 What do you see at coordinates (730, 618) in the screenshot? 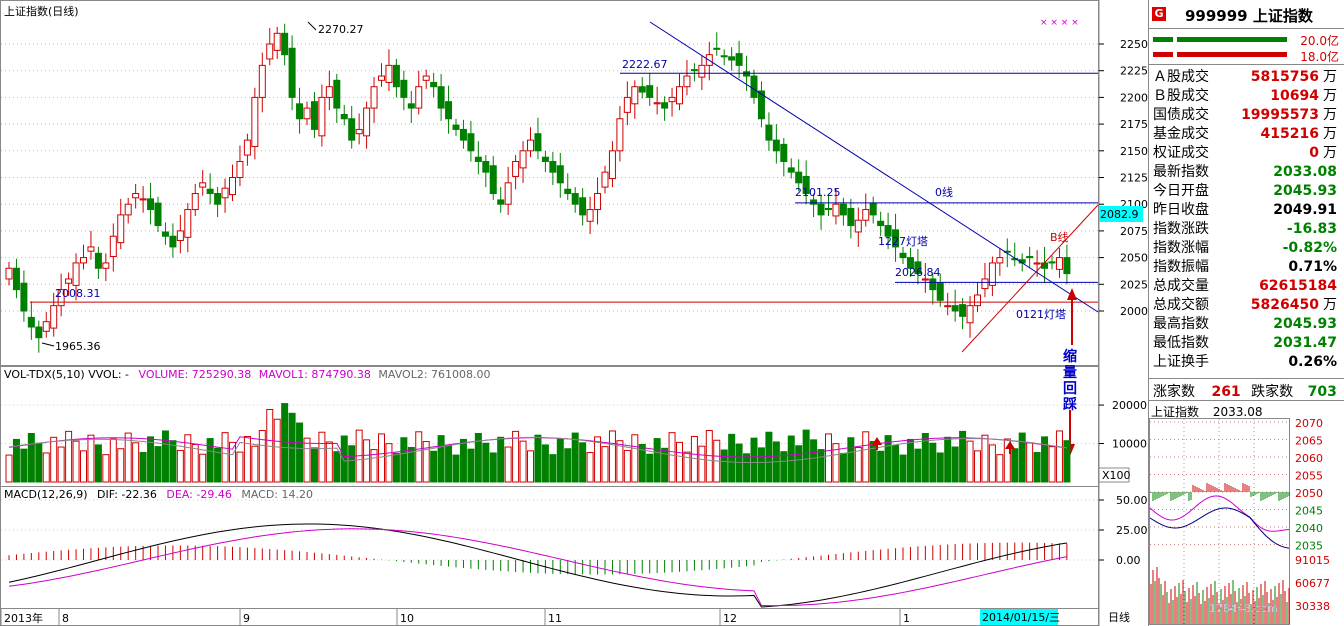
I see `x-axis-label: 12` at bounding box center [730, 618].